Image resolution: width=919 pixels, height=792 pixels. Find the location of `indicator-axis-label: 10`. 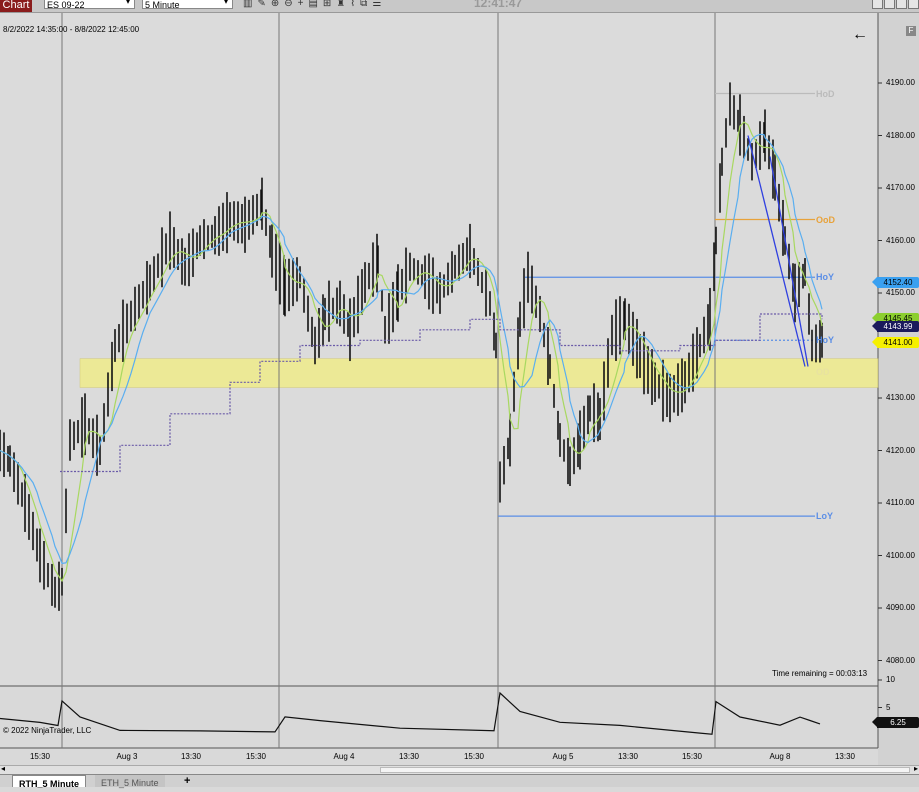

indicator-axis-label: 10 is located at coordinates (890, 679).